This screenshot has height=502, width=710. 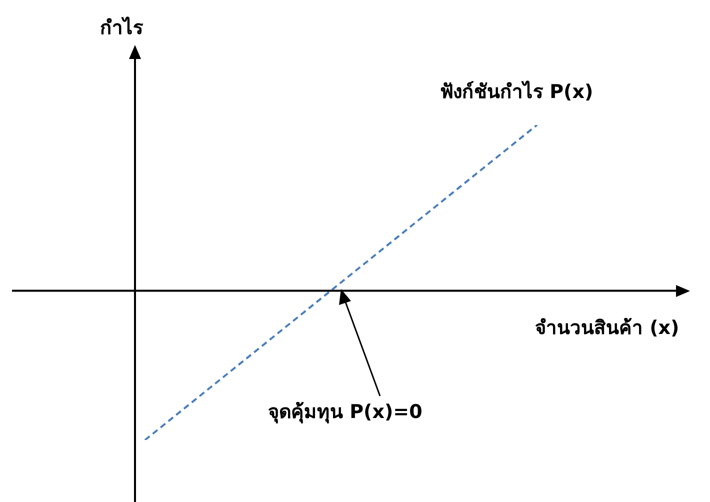 What do you see at coordinates (345, 413) in the screenshot?
I see `annotation: จุดคุ้มทุน P(x)=0` at bounding box center [345, 413].